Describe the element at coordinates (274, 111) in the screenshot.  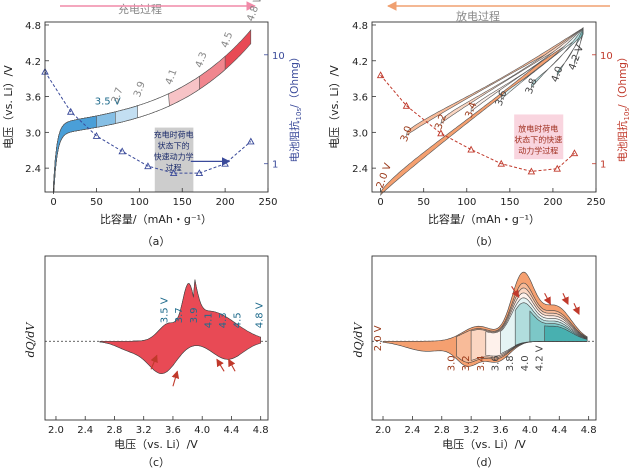
I see `panel-a-y2-ticks: 1 10` at that location.